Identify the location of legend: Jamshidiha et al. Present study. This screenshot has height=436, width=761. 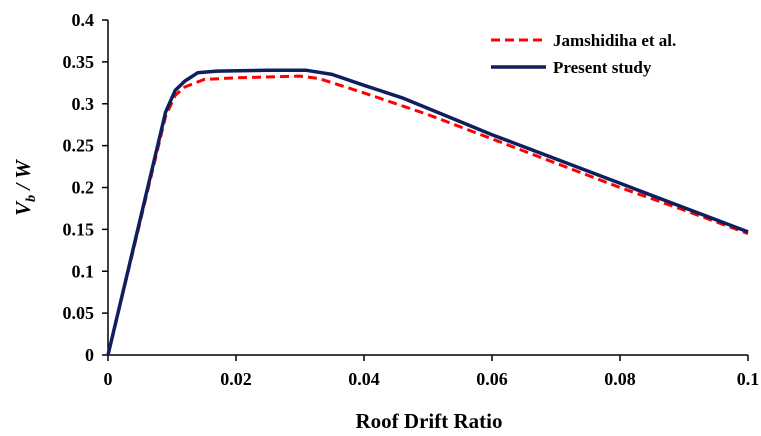
(612, 51).